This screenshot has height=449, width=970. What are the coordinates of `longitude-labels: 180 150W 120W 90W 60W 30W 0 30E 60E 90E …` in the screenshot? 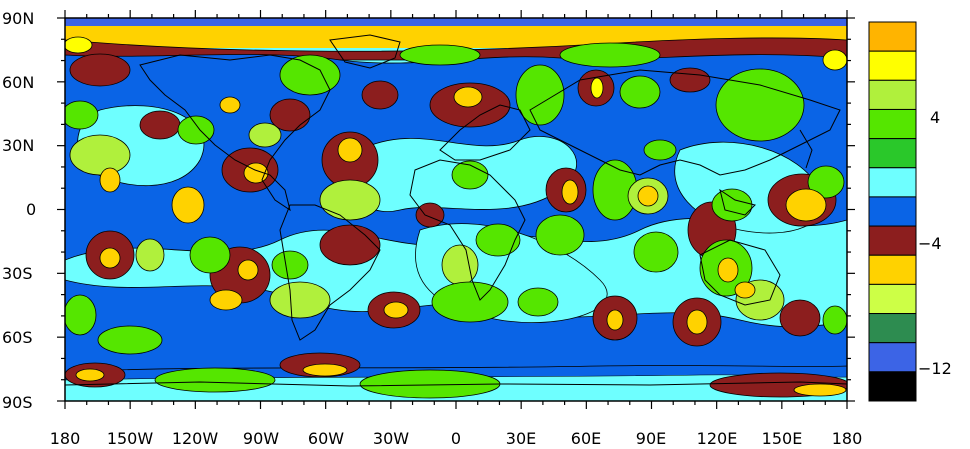 It's located at (456, 438).